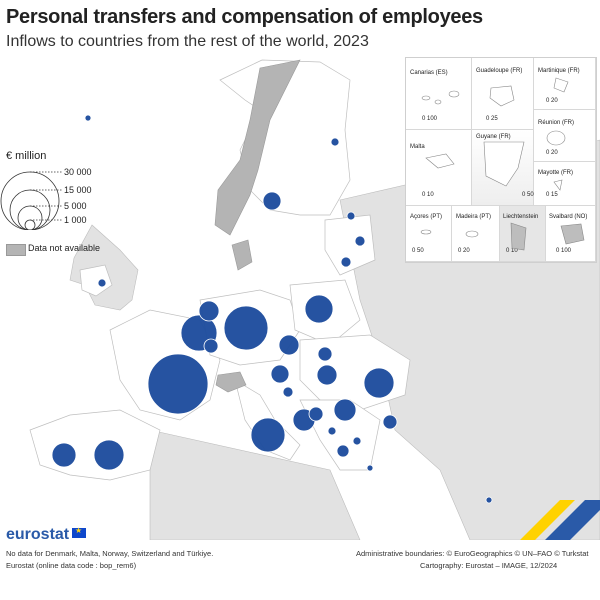 The image size is (600, 600). I want to click on inset-scale-svalbard: 0 100, so click(564, 251).